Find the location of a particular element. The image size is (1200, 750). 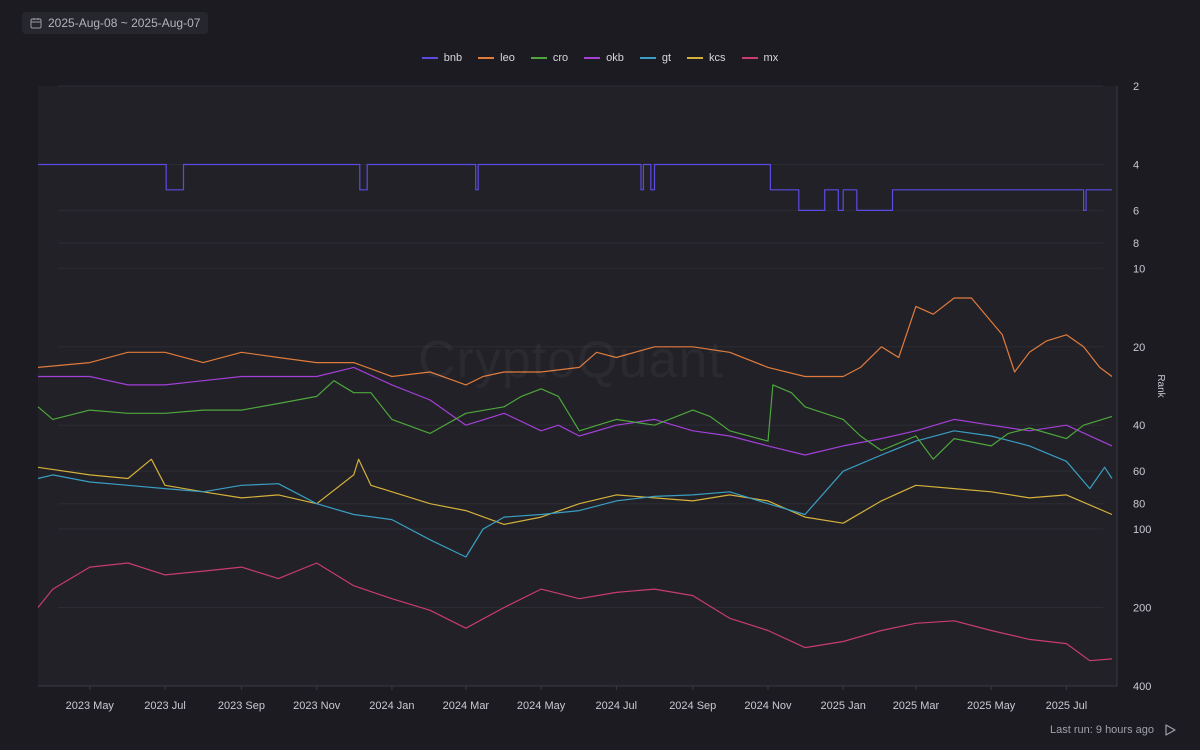

x-tick-label: 2025 Jul is located at coordinates (1067, 706).